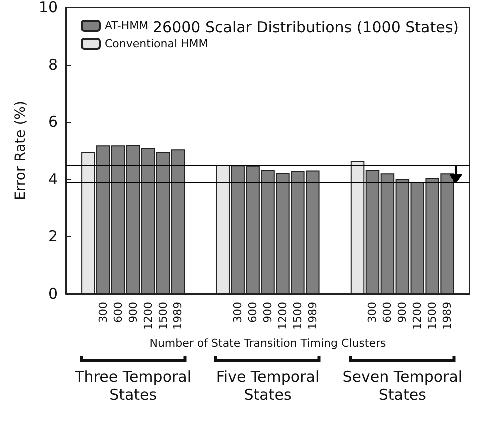 This screenshot has width=494, height=424. Describe the element at coordinates (306, 27) in the screenshot. I see `text: 26000 Scalar Distributions (1000 States)` at that location.